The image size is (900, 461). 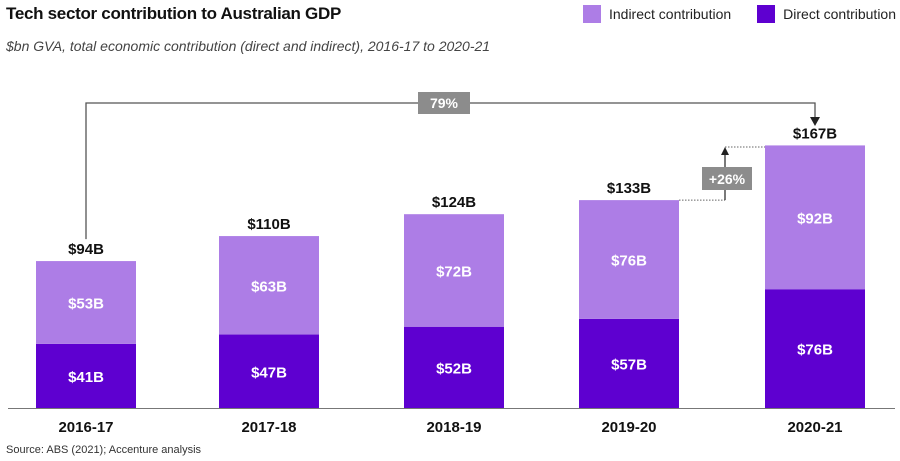 I want to click on data-label-indirect: $76B, so click(x=629, y=261).